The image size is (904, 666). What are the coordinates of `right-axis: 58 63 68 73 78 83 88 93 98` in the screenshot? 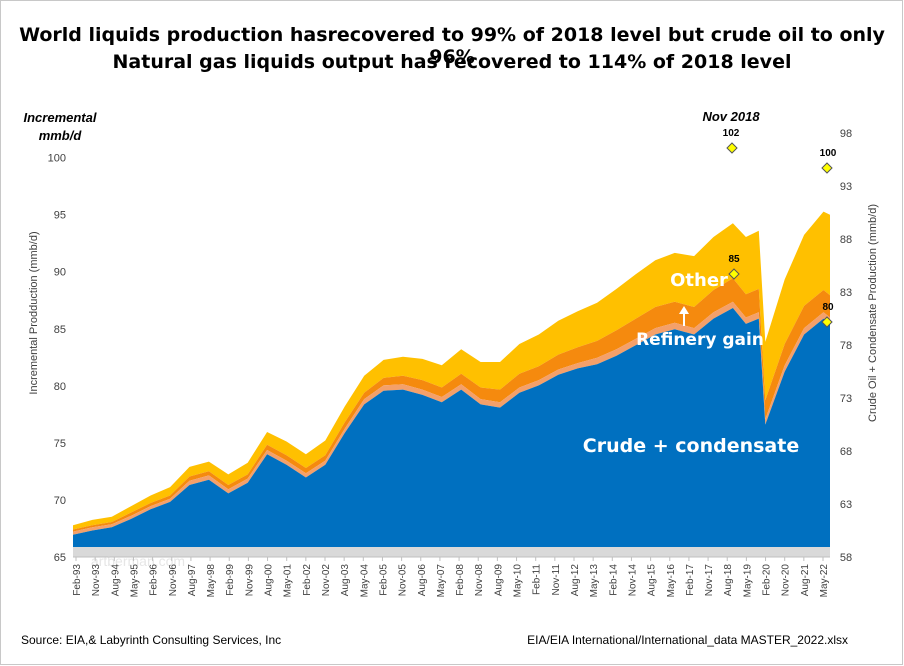 It's located at (846, 346).